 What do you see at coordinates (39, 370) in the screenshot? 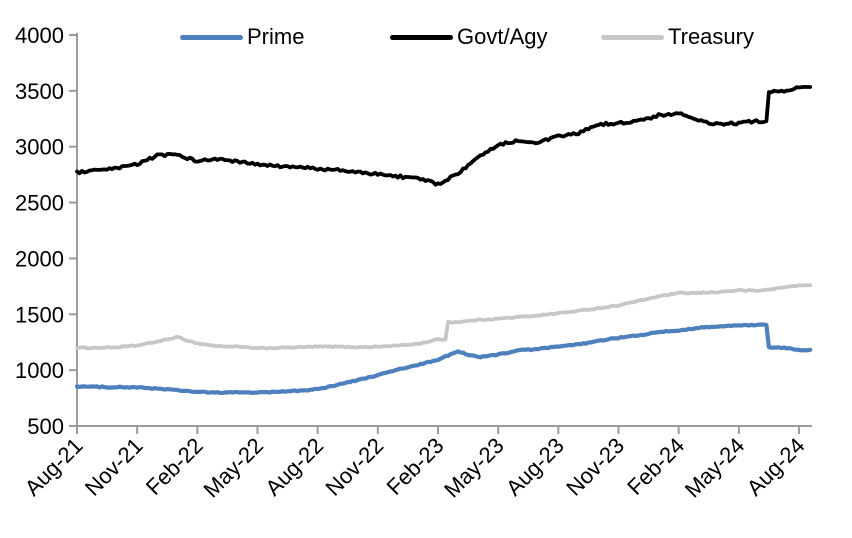
I see `y-tick-label: 1000` at bounding box center [39, 370].